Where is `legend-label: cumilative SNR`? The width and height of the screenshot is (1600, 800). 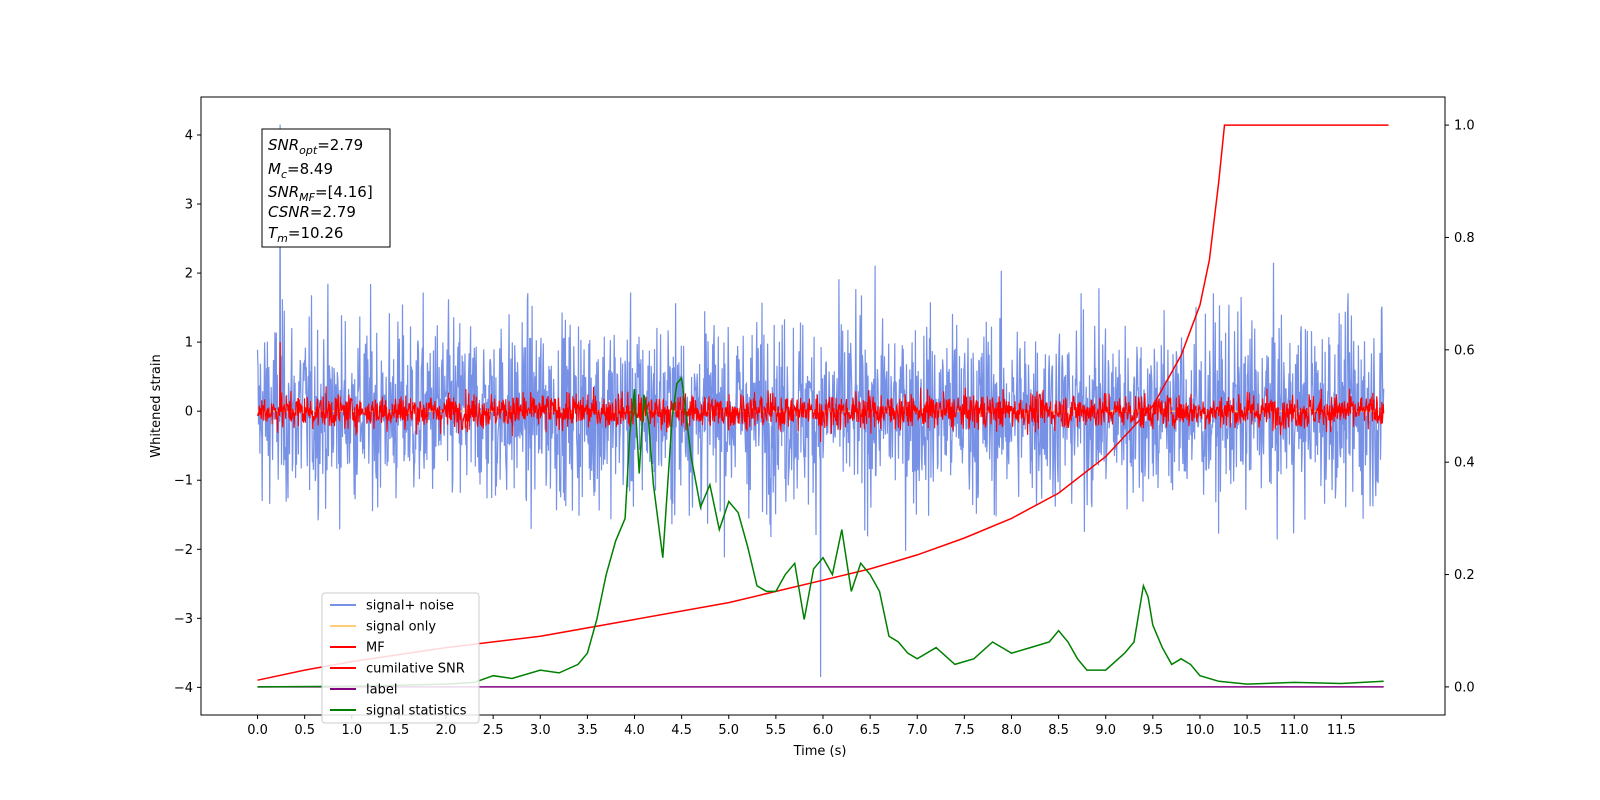 legend-label: cumilative SNR is located at coordinates (415, 669).